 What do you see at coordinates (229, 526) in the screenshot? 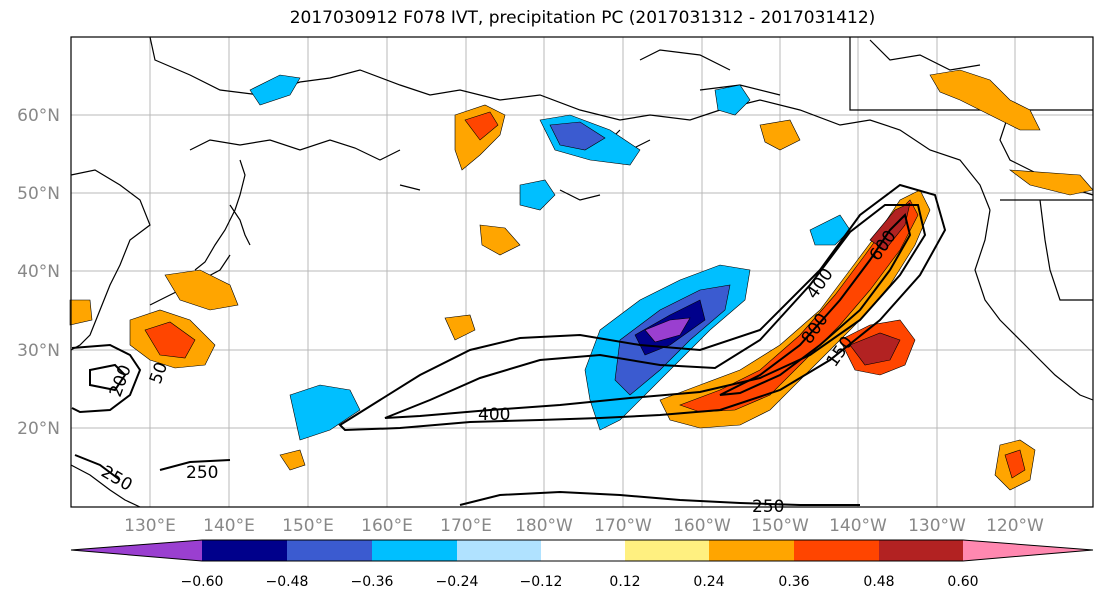
I see `lon-label: 140°E` at bounding box center [229, 526].